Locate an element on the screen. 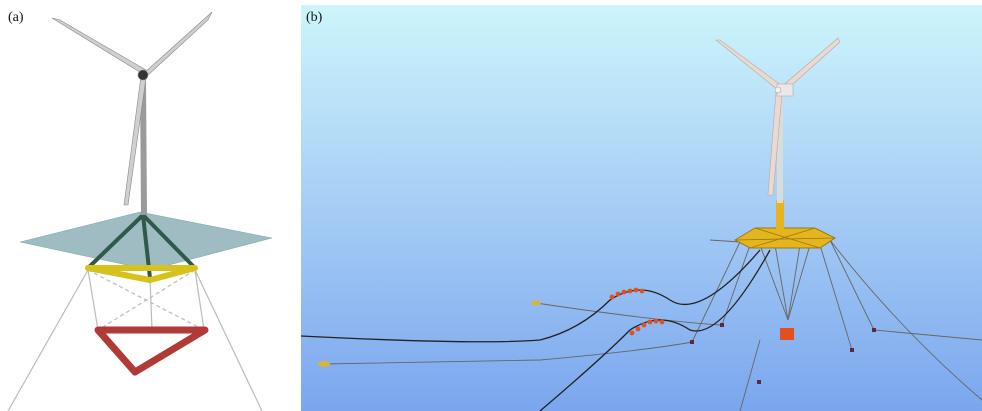  panel-label: (a) is located at coordinates (16, 17).